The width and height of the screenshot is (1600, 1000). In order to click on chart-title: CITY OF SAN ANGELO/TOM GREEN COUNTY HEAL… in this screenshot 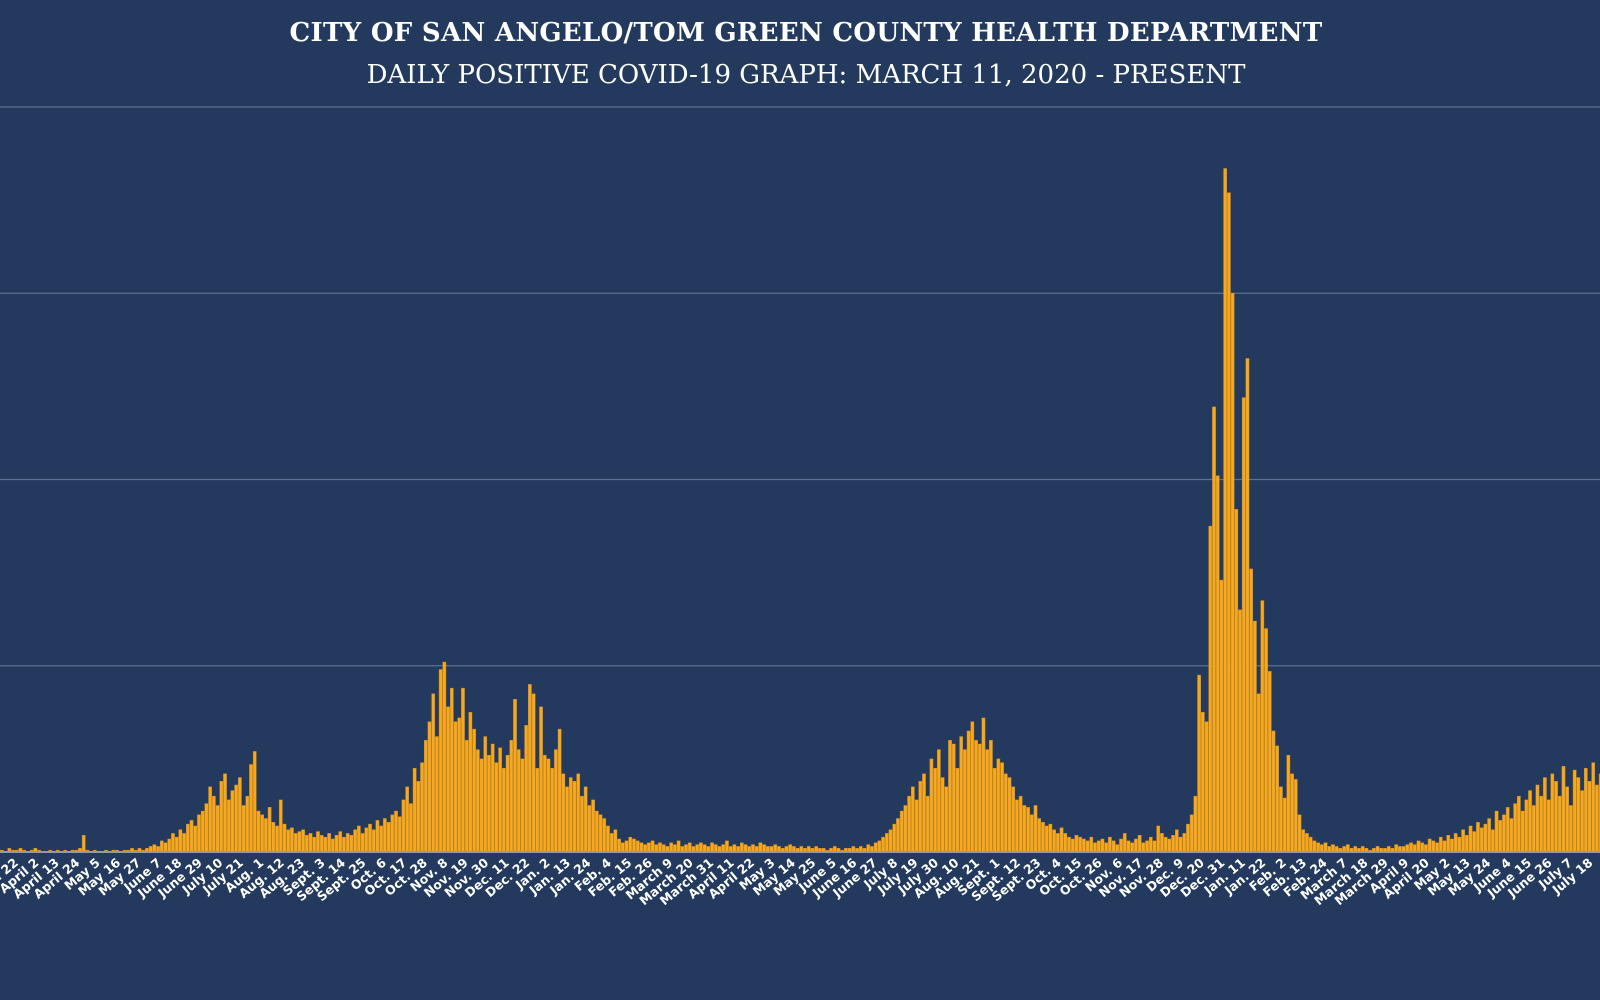, I will do `click(806, 33)`.